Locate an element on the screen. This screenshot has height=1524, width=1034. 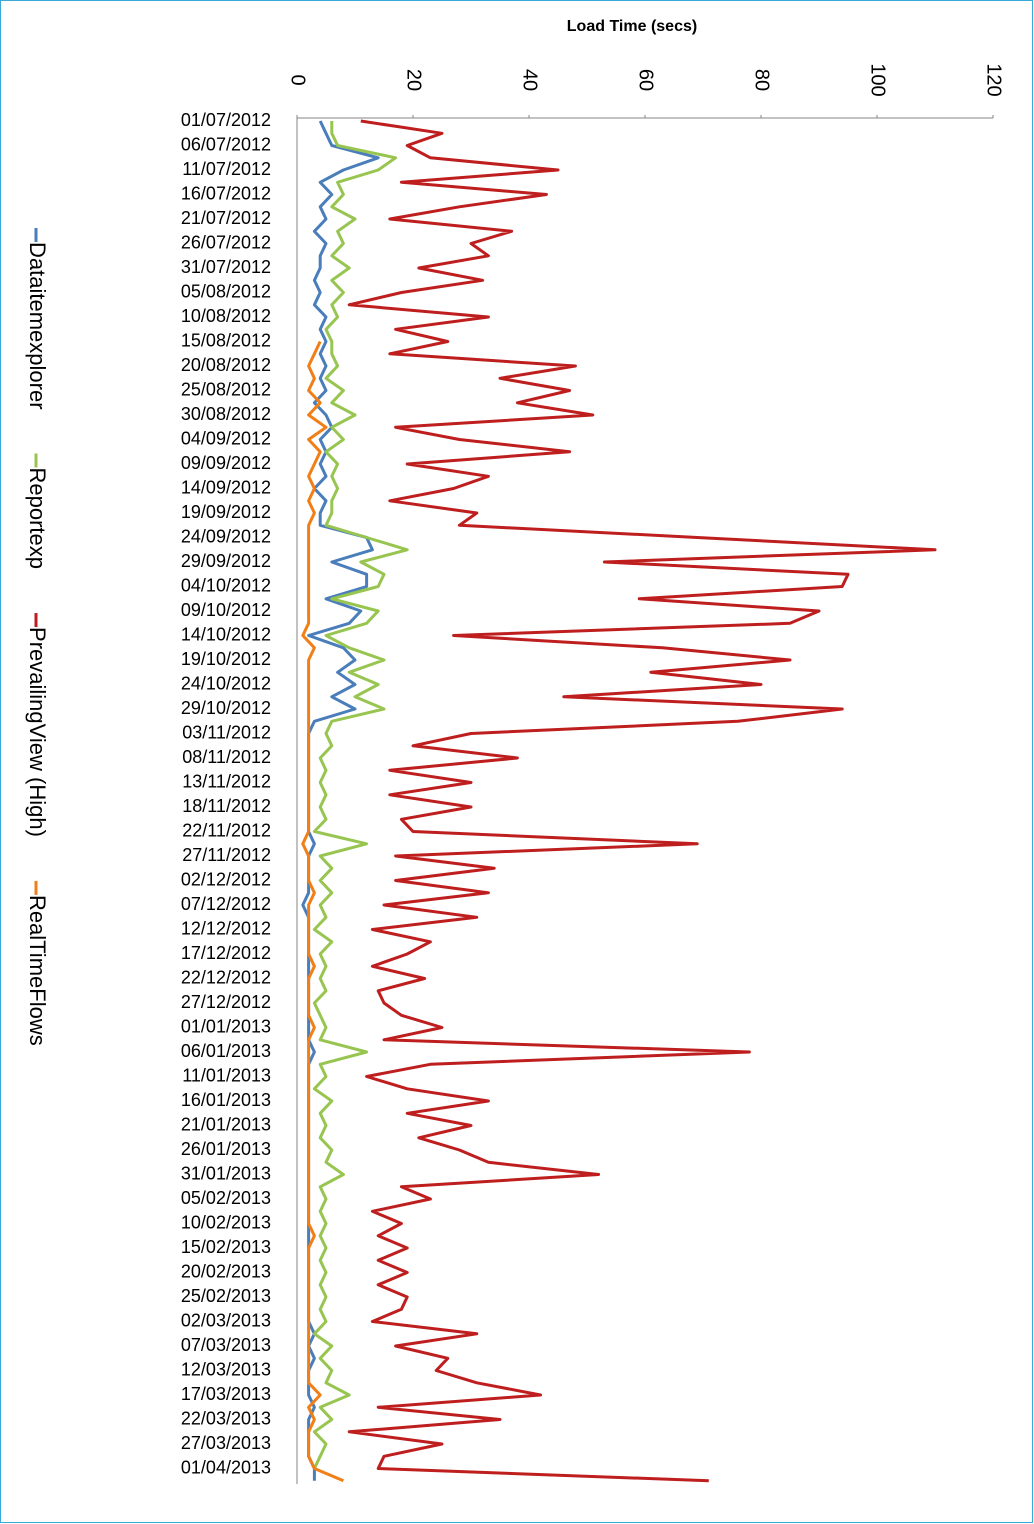
x-tick-label: 25/02/2013 is located at coordinates (226, 1296).